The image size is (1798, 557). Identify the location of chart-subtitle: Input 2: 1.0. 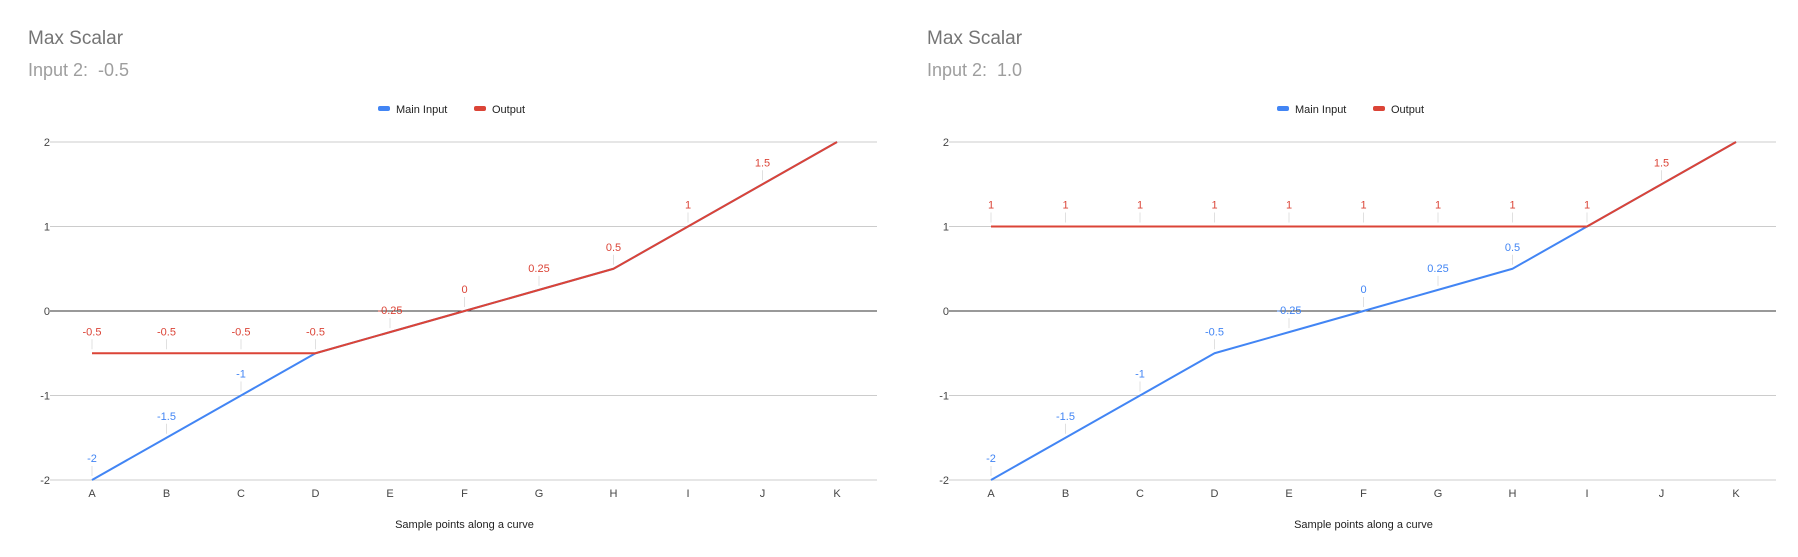
(975, 70).